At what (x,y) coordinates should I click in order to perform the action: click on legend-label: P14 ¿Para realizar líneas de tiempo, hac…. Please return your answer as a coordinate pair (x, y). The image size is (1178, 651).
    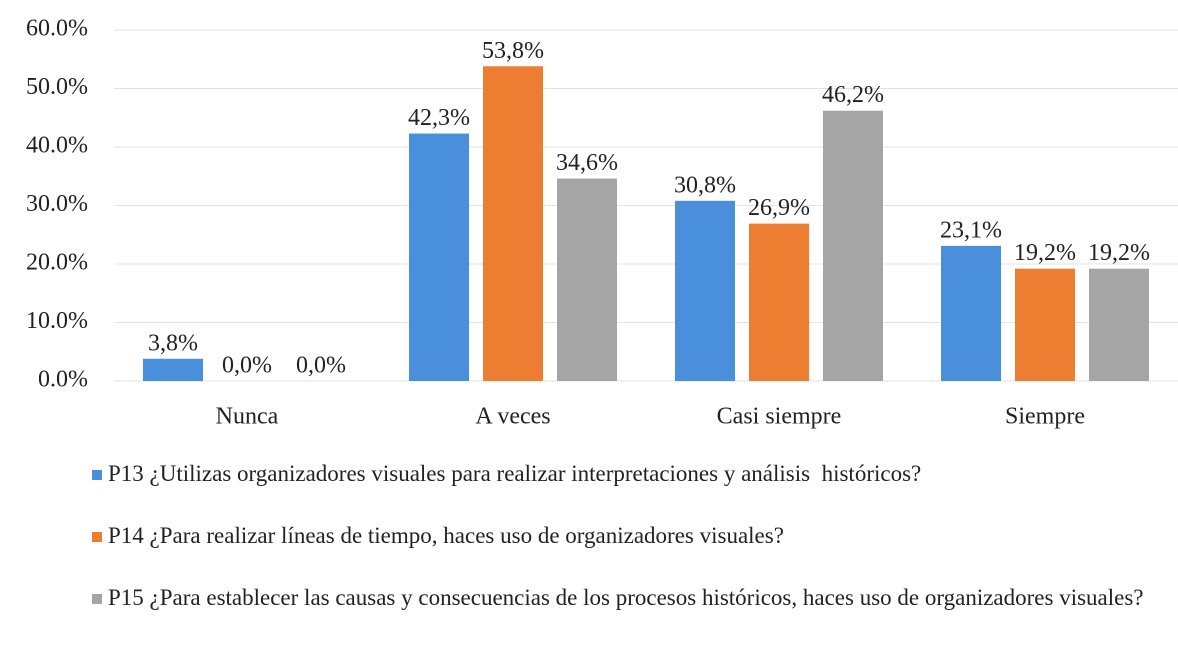
    Looking at the image, I should click on (446, 535).